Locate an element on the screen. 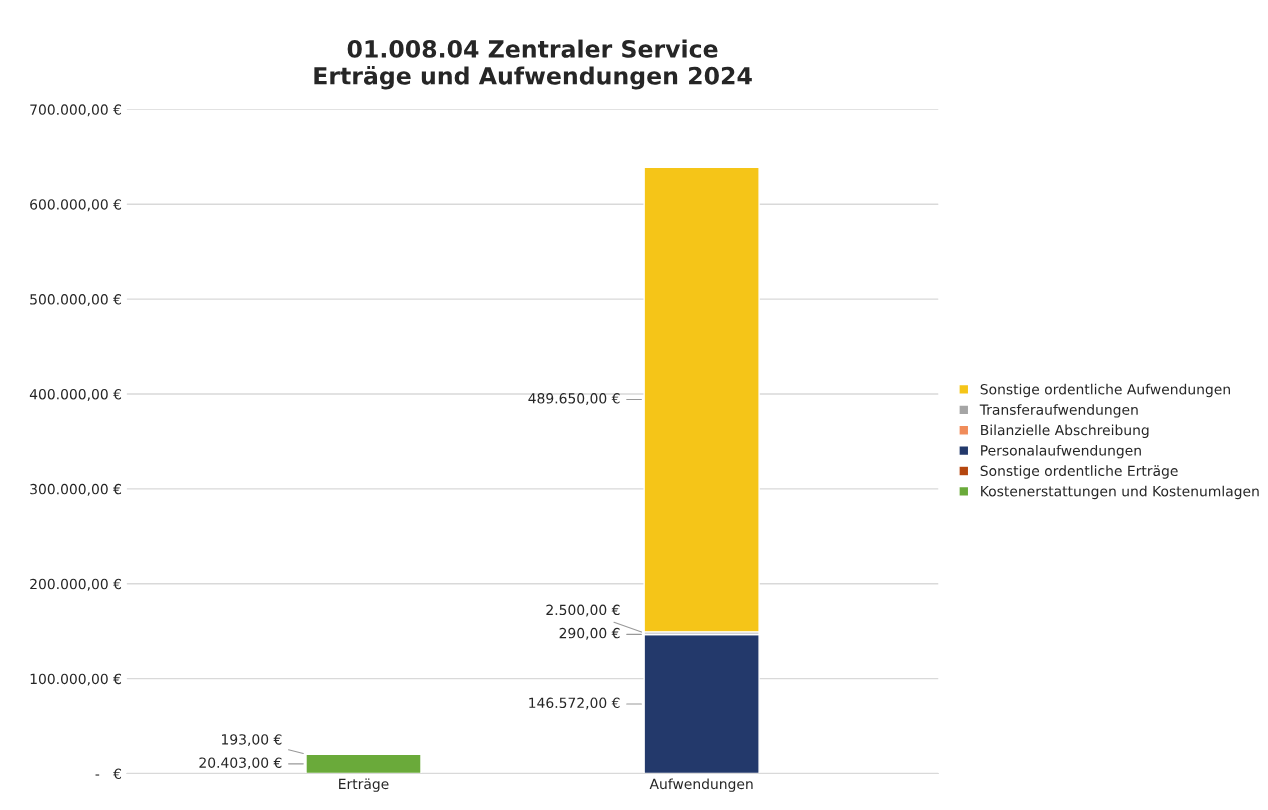  x-tick-label: Aufwendungen is located at coordinates (701, 785).